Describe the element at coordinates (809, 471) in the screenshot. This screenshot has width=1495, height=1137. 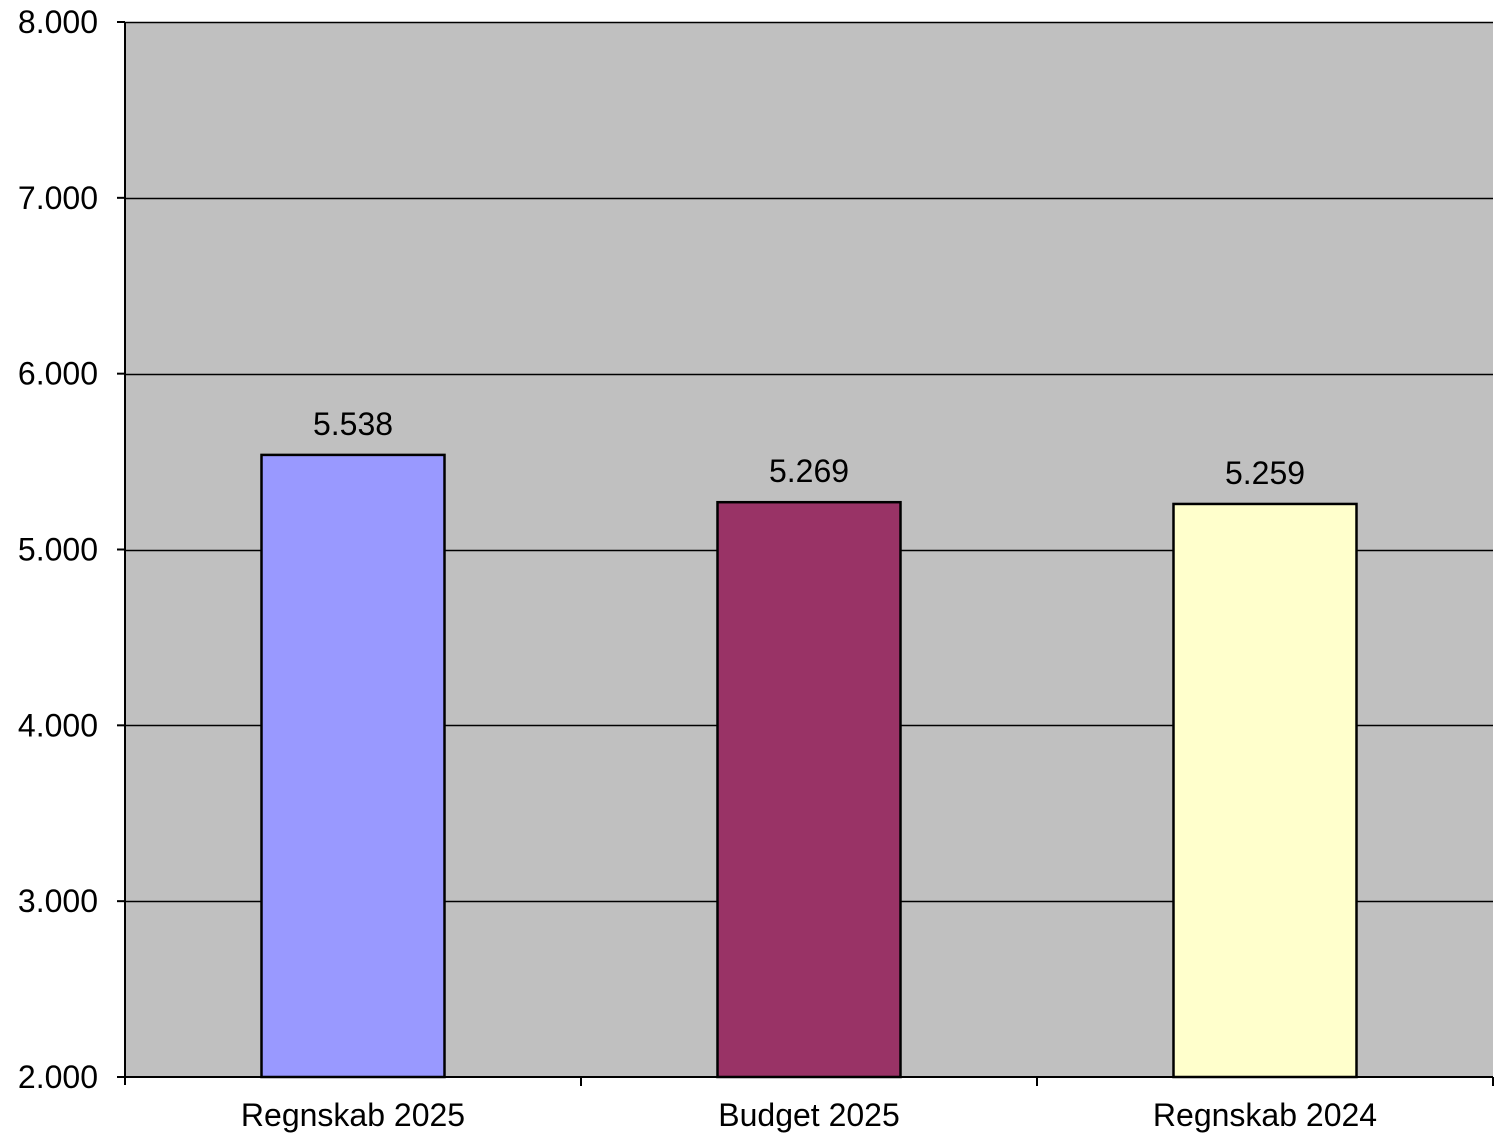
I see `data-label: 5.269` at that location.